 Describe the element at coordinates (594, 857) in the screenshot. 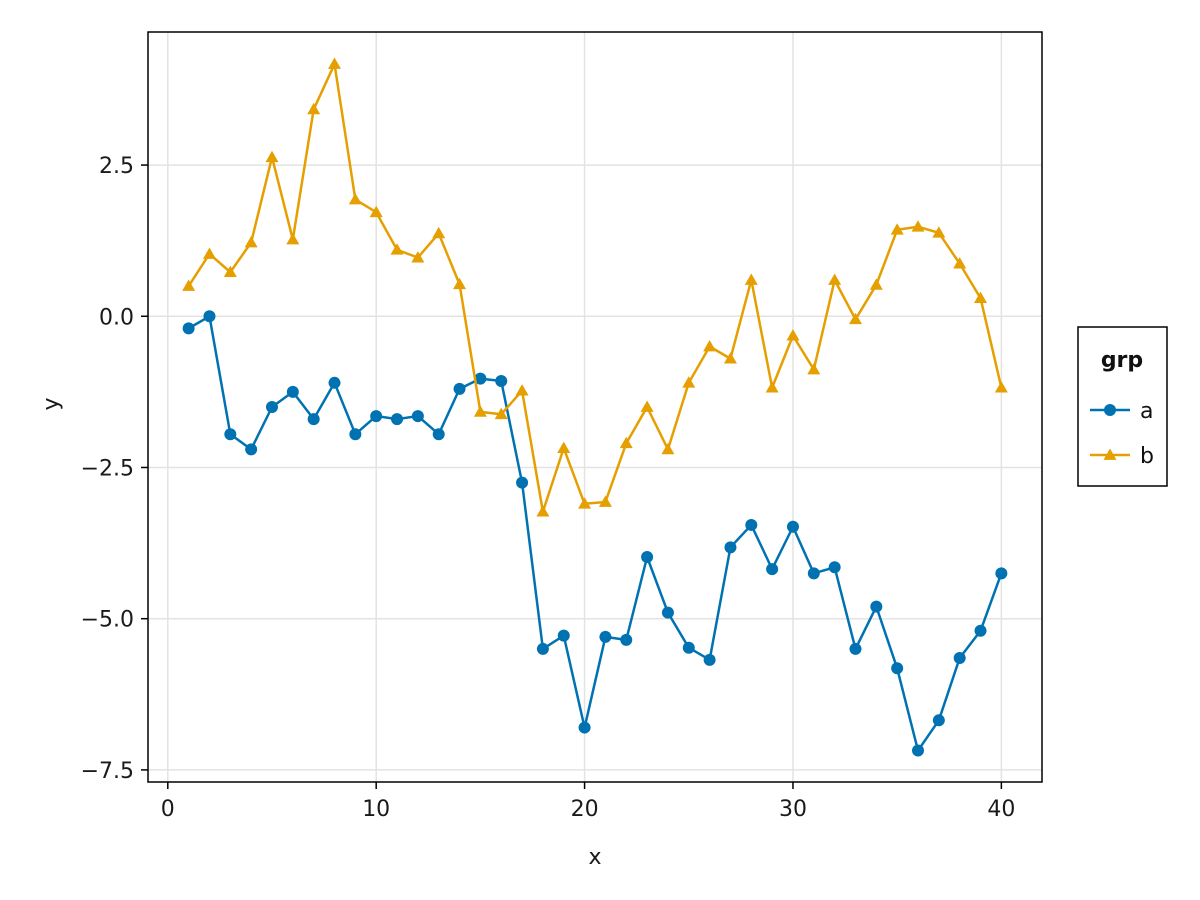

I see `x-axis-label: x` at that location.